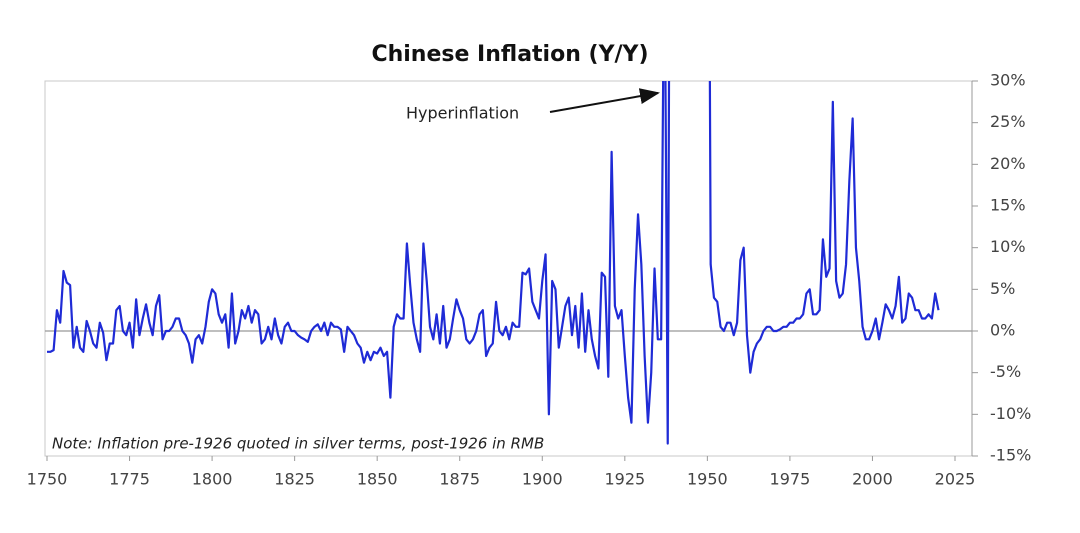 The width and height of the screenshot is (1080, 533). What do you see at coordinates (129, 479) in the screenshot?
I see `x-tick-label: 1775` at bounding box center [129, 479].